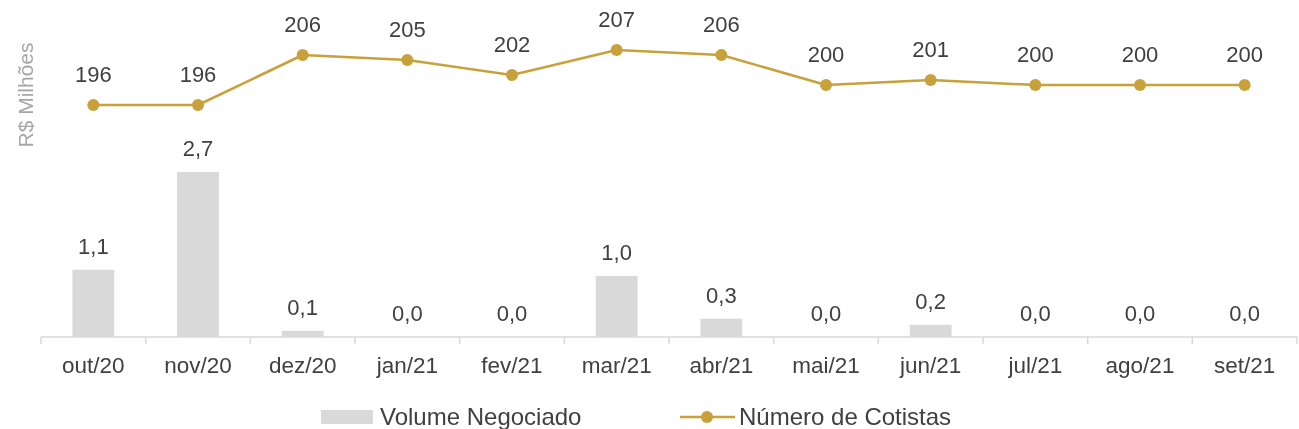  I want to click on data-label: 0,3, so click(721, 295).